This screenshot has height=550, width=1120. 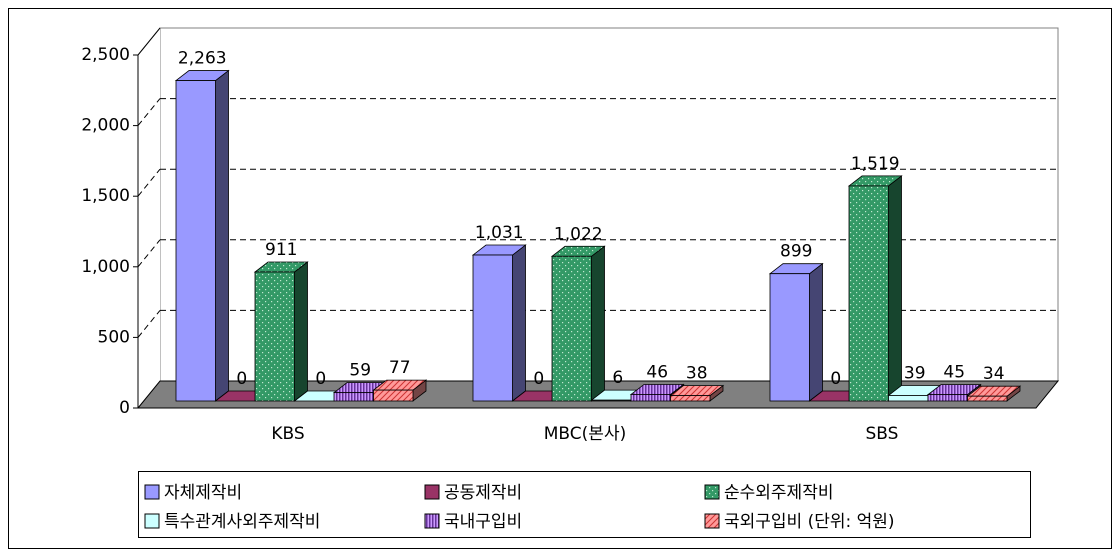 What do you see at coordinates (499, 233) in the screenshot?
I see `data-label: 1,031` at bounding box center [499, 233].